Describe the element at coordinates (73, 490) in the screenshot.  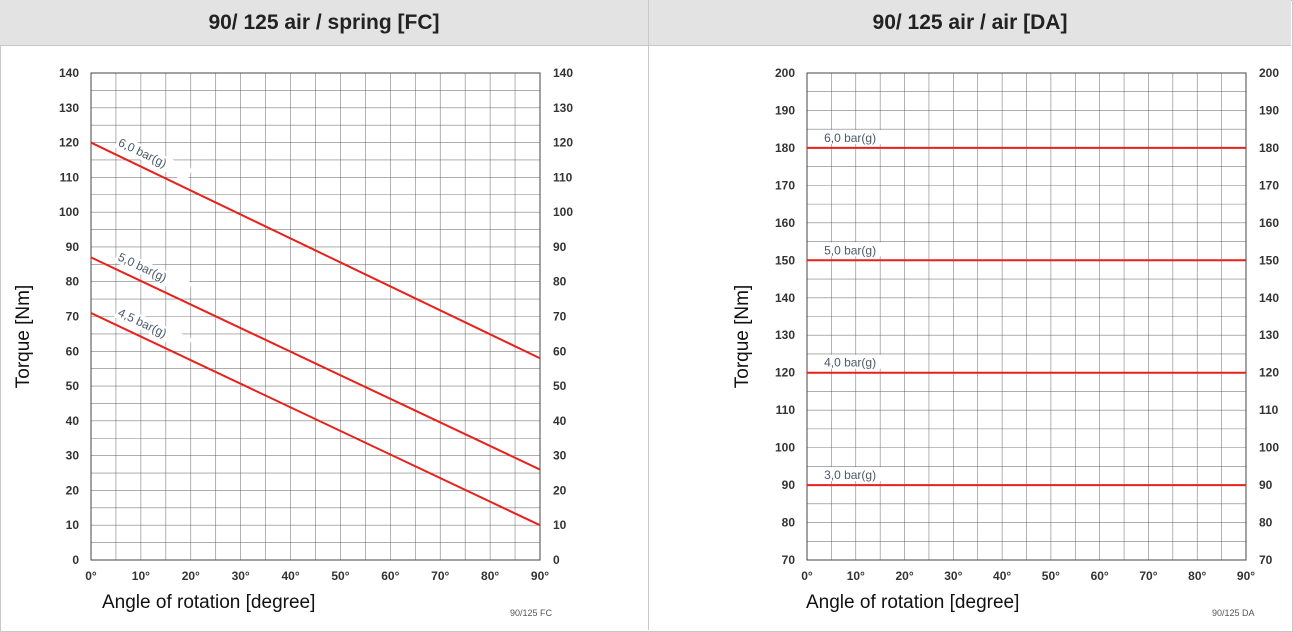
I see `y-tick-label: 20` at that location.